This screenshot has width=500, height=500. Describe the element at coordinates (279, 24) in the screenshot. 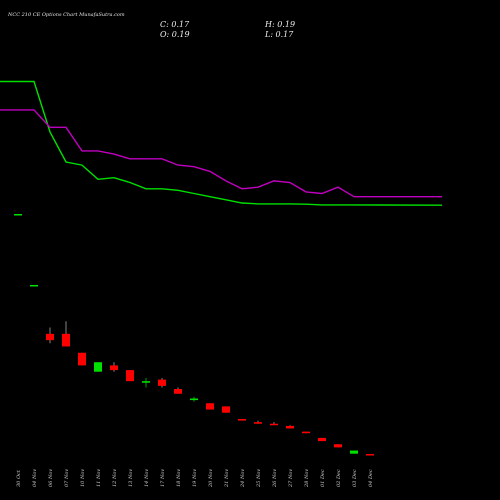

I see `high-value: H: 0.19` at that location.